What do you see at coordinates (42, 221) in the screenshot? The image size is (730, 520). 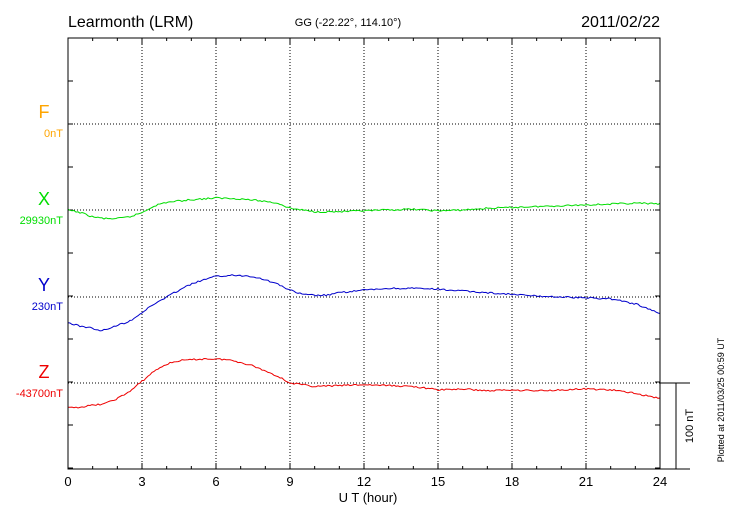 I see `baseline-label-x: 29930nT` at bounding box center [42, 221].